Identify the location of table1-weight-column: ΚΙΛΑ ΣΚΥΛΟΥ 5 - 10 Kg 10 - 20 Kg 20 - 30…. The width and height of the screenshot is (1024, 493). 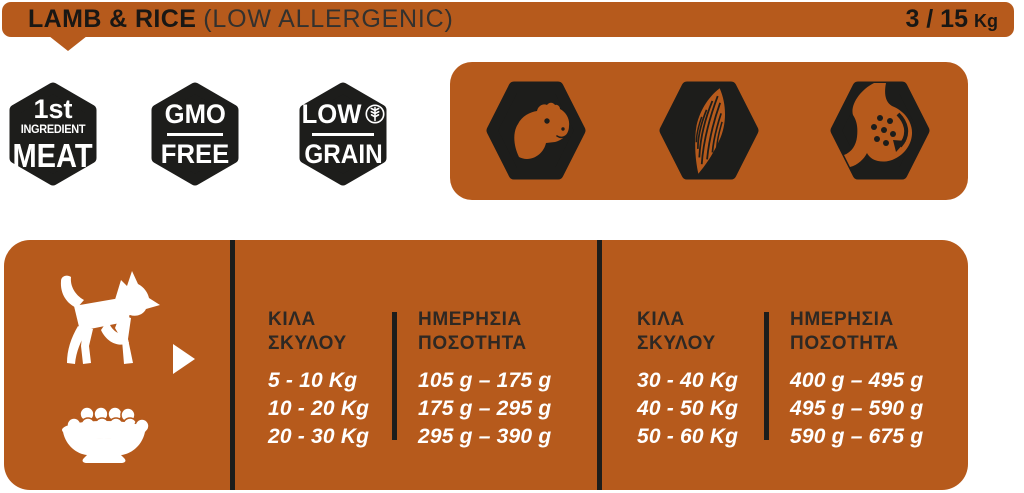
(318, 379).